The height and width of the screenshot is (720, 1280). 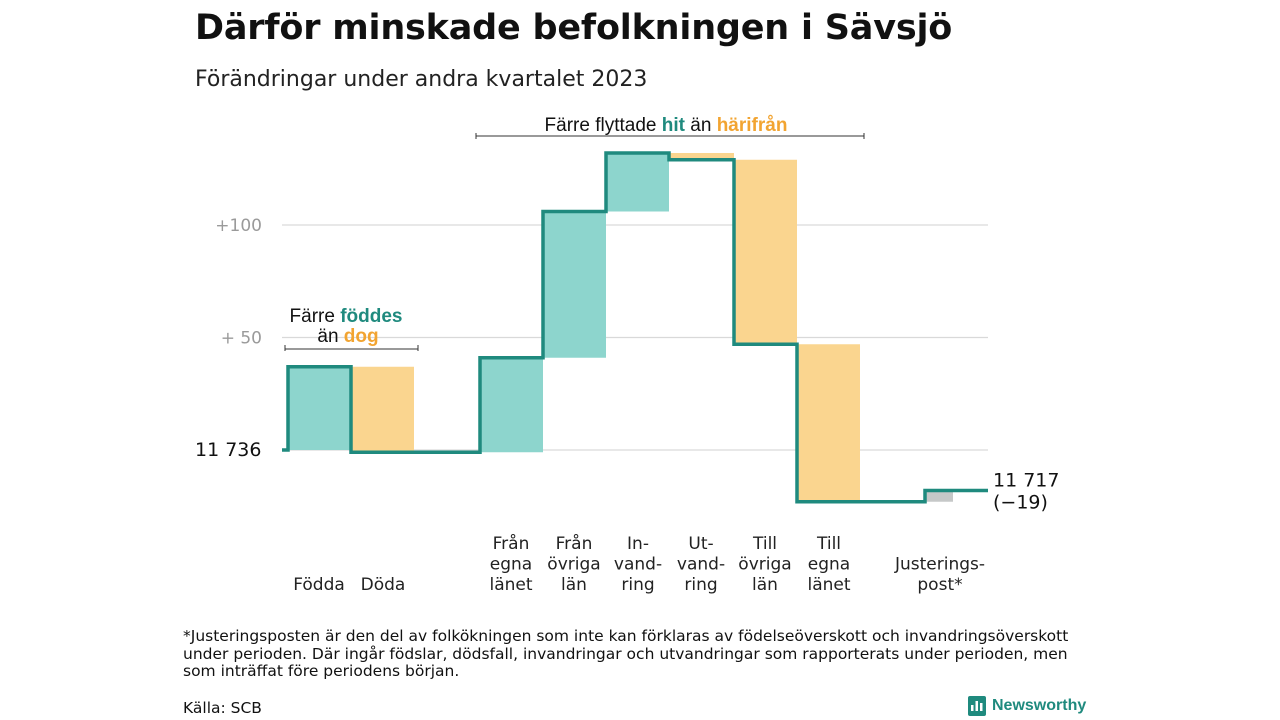 What do you see at coordinates (638, 544) in the screenshot?
I see `category-label: In-` at bounding box center [638, 544].